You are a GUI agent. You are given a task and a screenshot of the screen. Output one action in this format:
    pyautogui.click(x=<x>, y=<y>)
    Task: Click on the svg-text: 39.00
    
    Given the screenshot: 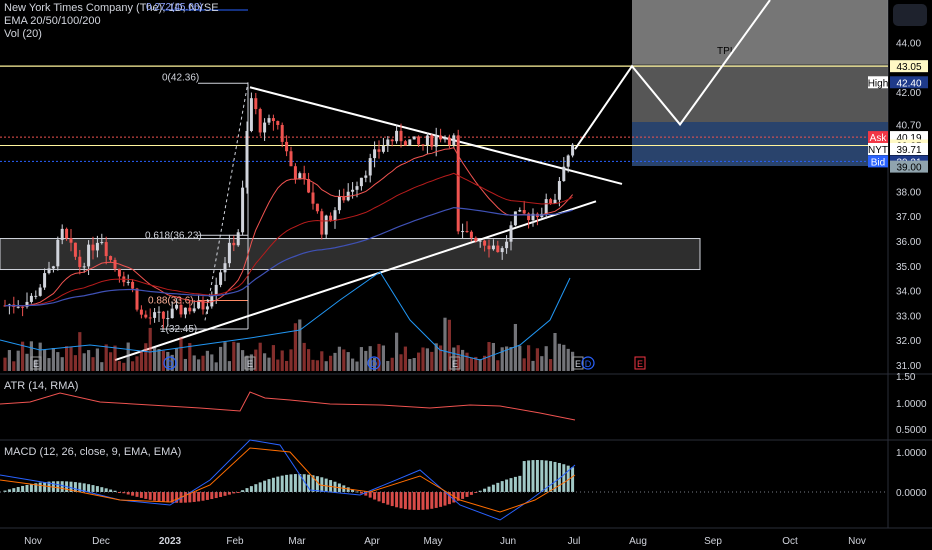 What is the action you would take?
    pyautogui.click(x=908, y=168)
    